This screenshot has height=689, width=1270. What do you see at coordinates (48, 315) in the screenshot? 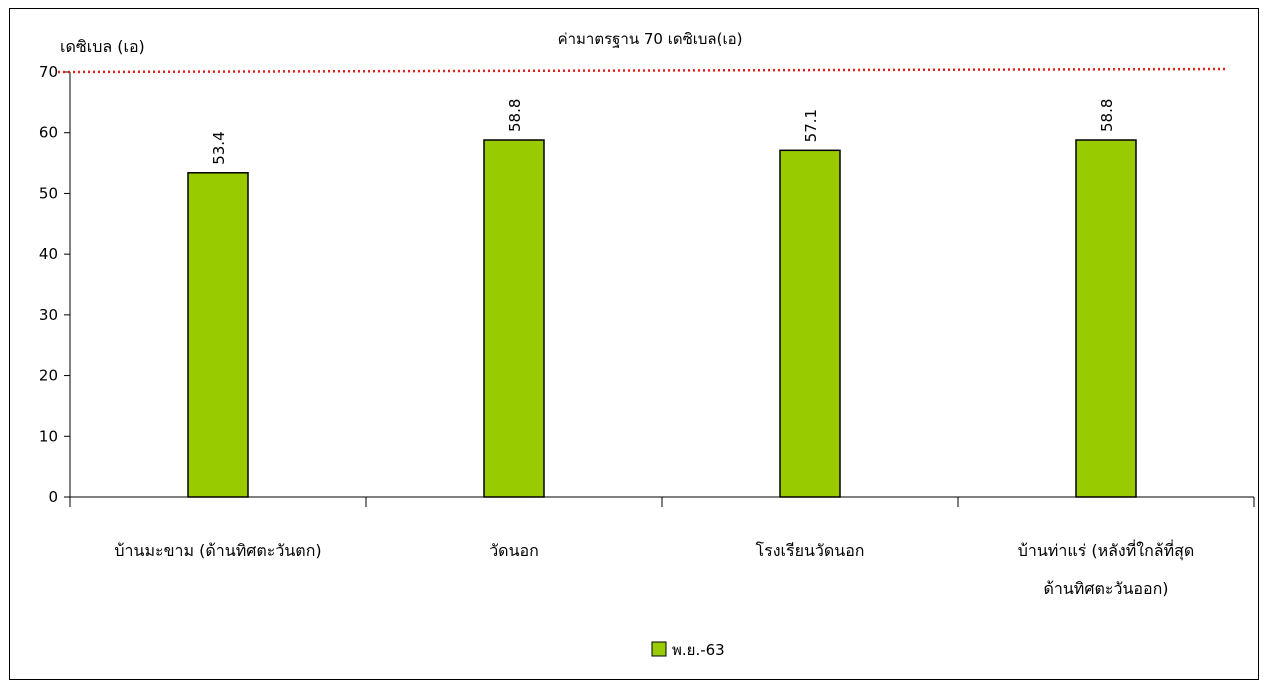
I see `y-tick-label: 30` at bounding box center [48, 315].